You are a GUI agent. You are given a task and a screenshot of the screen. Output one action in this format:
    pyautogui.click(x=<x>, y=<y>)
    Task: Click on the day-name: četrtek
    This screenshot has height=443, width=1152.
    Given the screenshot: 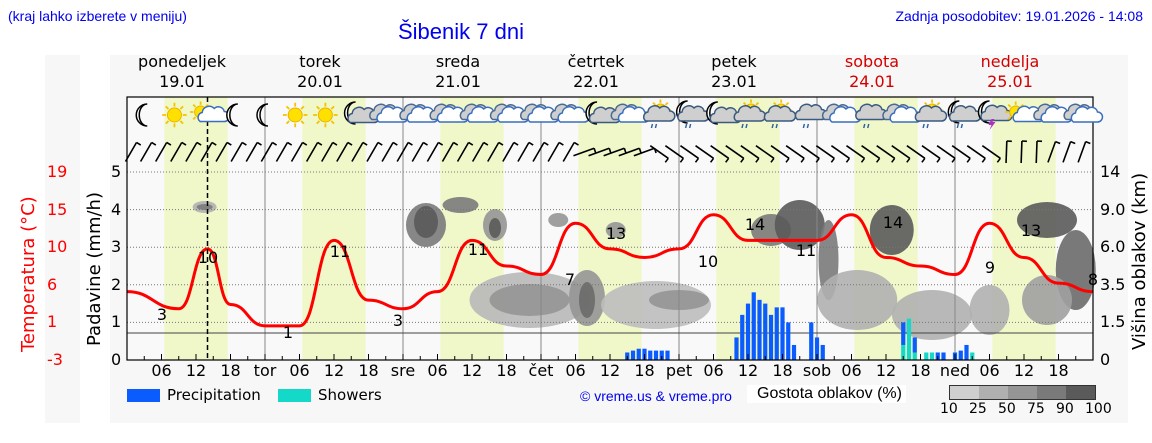 What is the action you would take?
    pyautogui.click(x=596, y=61)
    